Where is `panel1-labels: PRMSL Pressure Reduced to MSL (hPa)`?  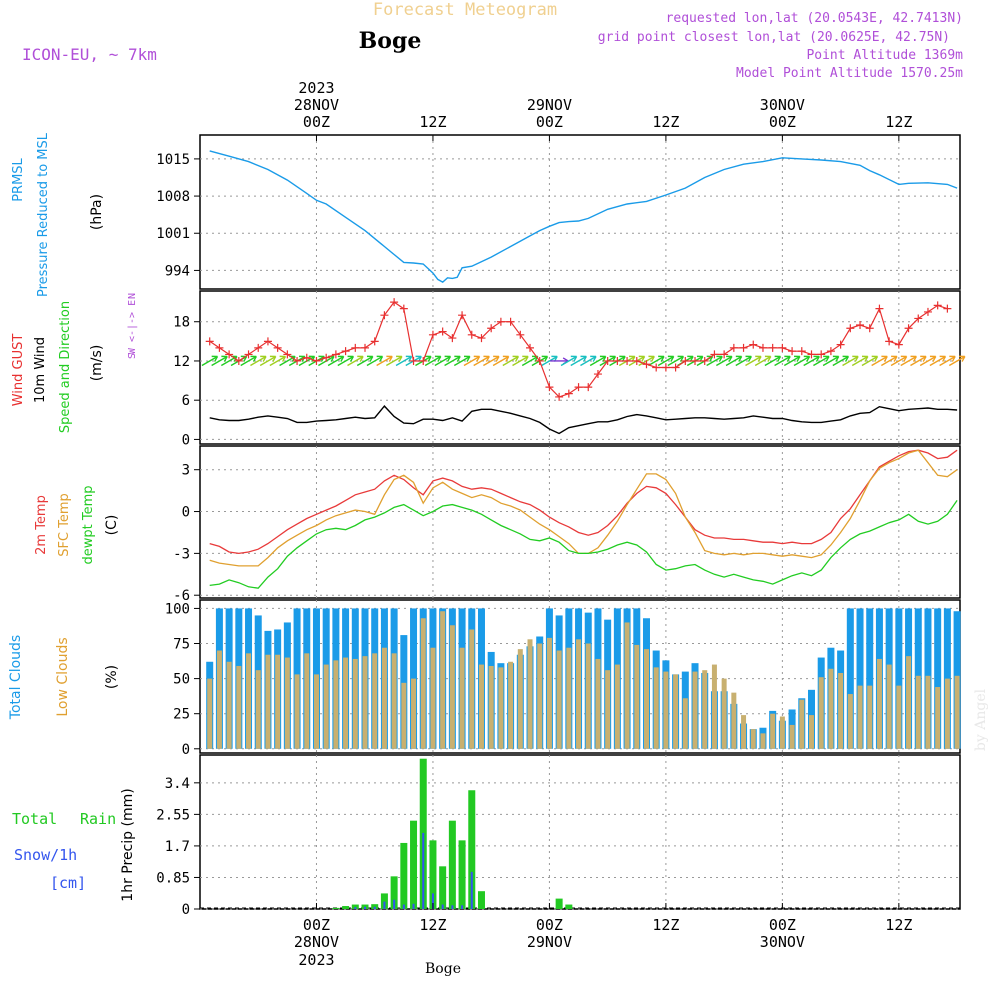 panel1-labels: PRMSL Pressure Reduced to MSL (hPa) is located at coordinates (58, 214).